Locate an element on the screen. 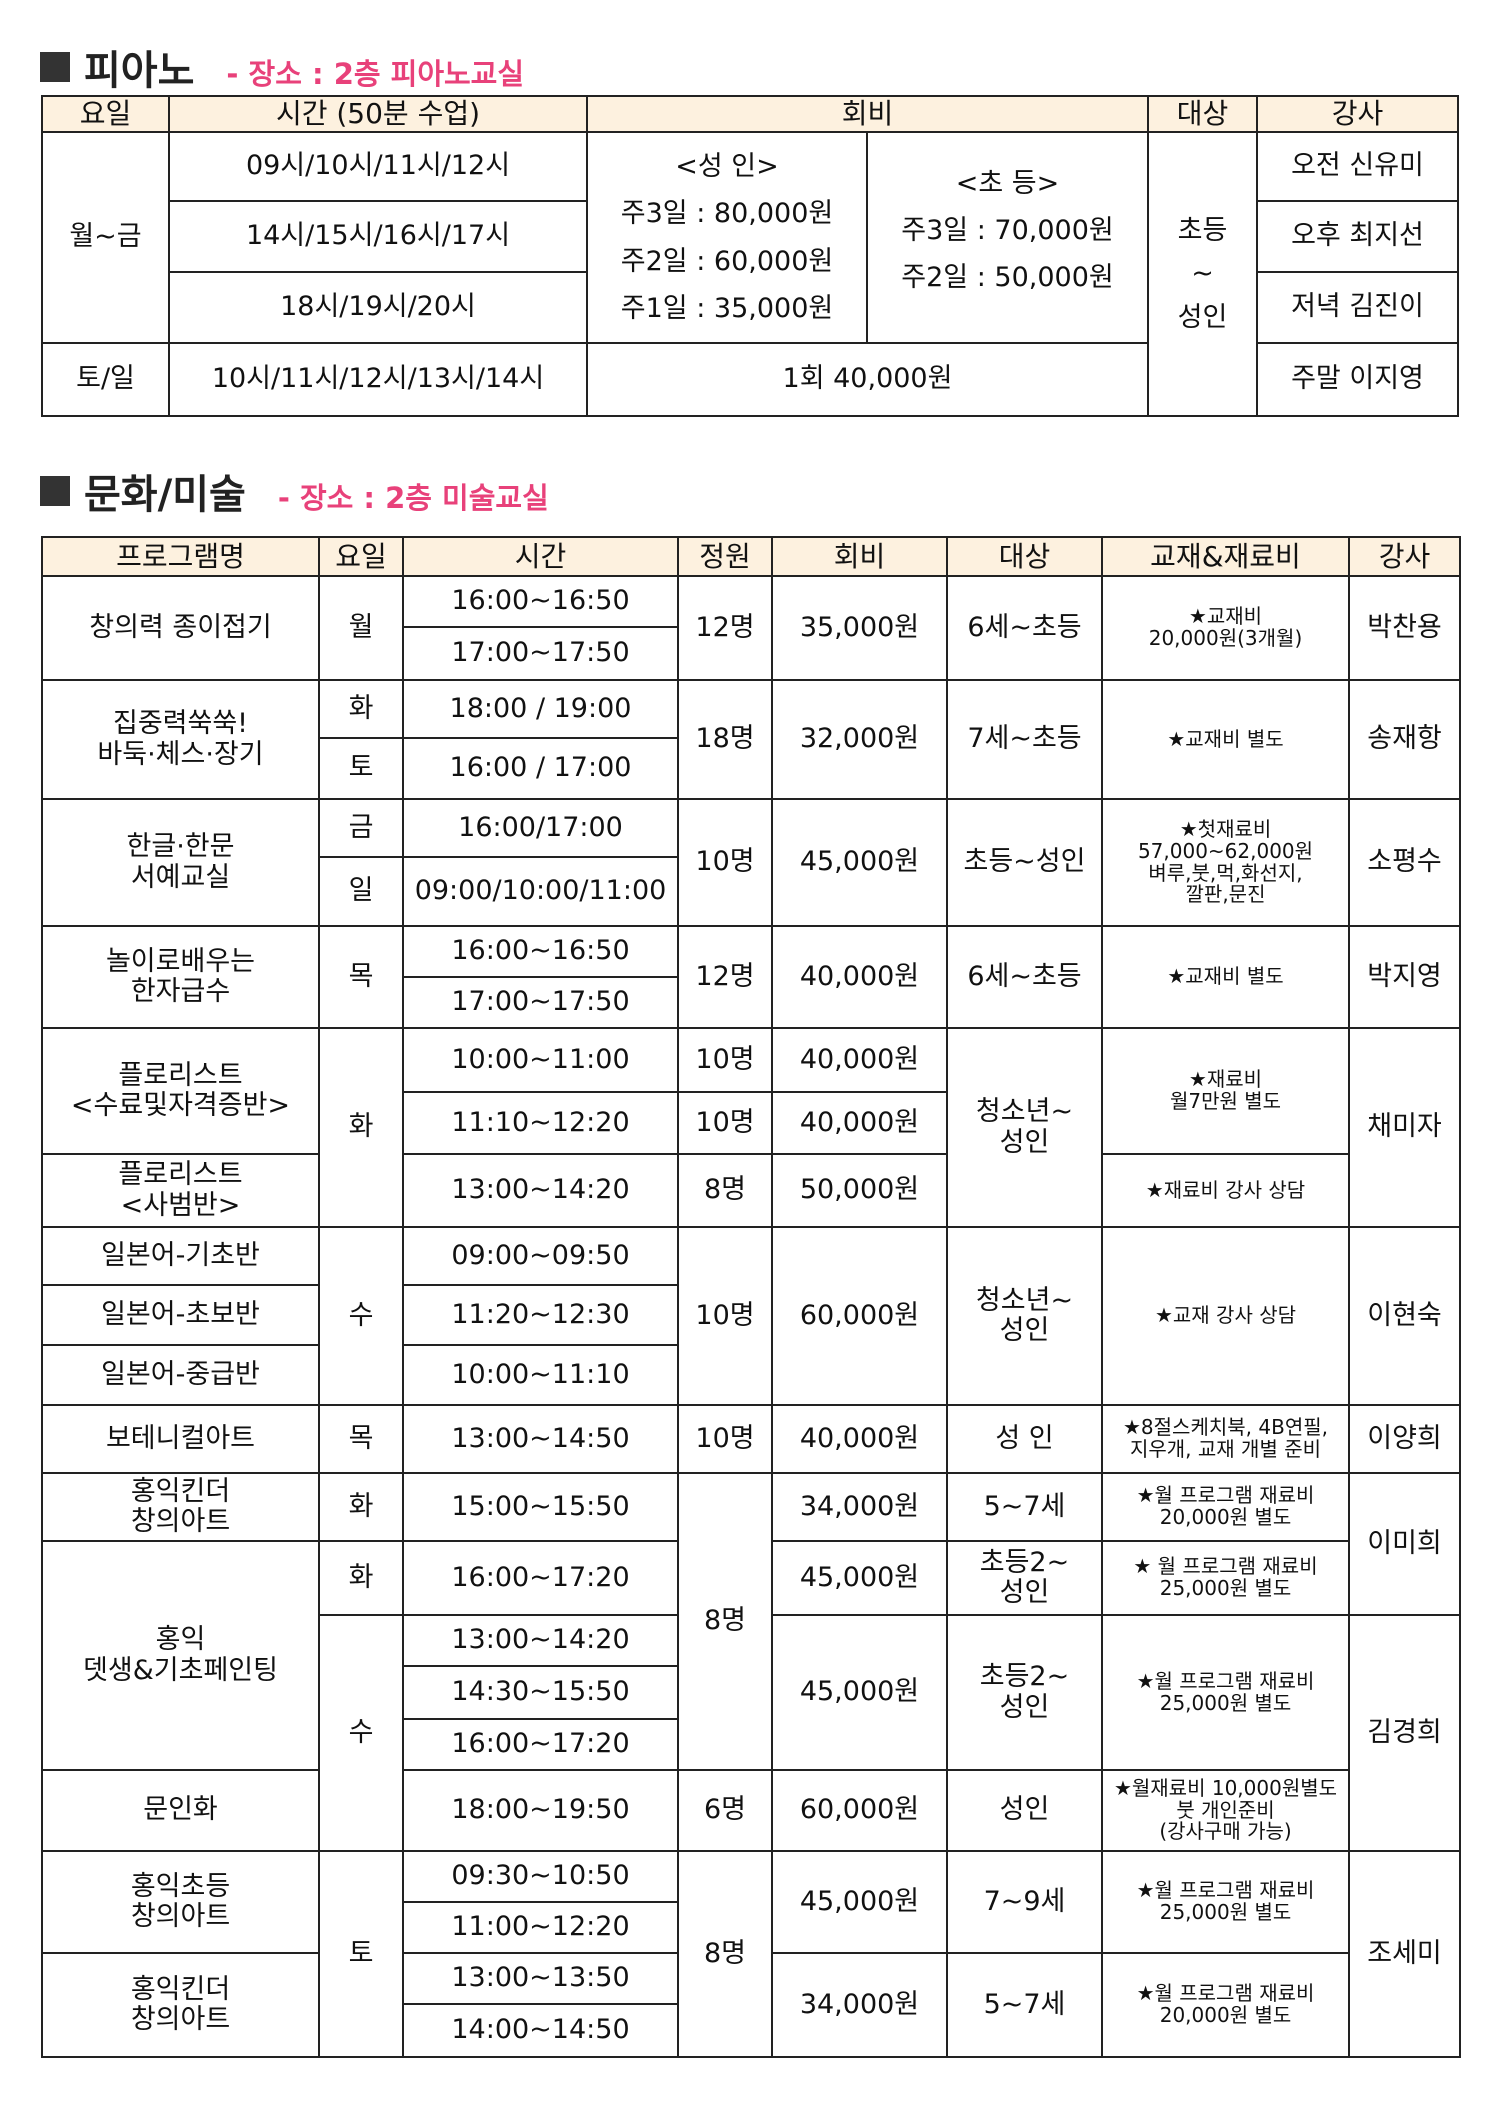 The image size is (1488, 2105). program-cell: 홍익킨더 창의아트 is located at coordinates (180, 2005).